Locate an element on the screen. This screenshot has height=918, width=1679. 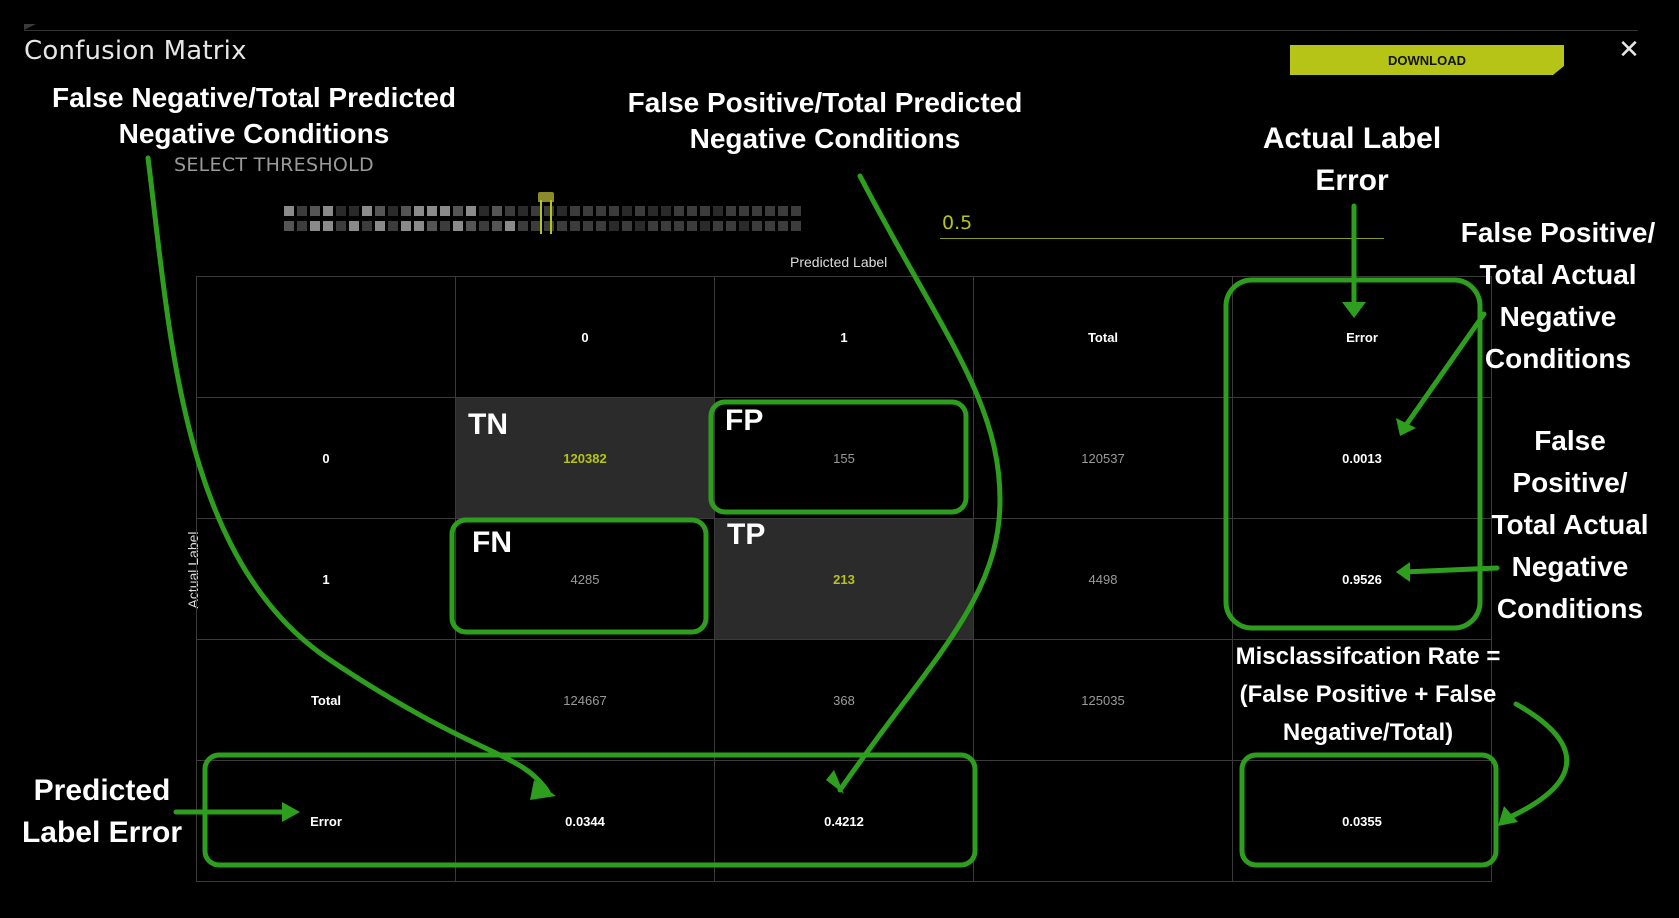
misclassification-arrow is located at coordinates (1537, 761).